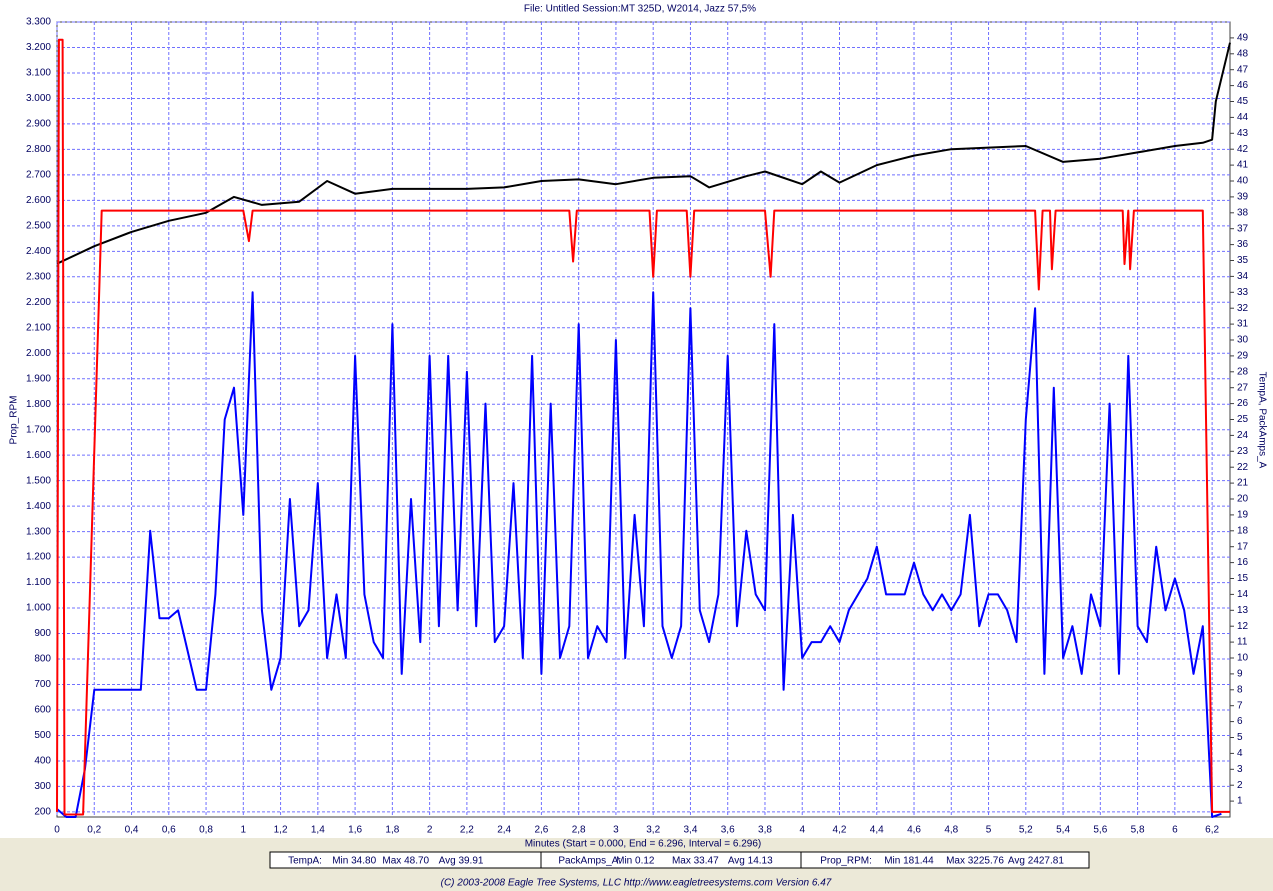 Image resolution: width=1273 pixels, height=891 pixels. I want to click on y2-tick-label: 49, so click(1243, 38).